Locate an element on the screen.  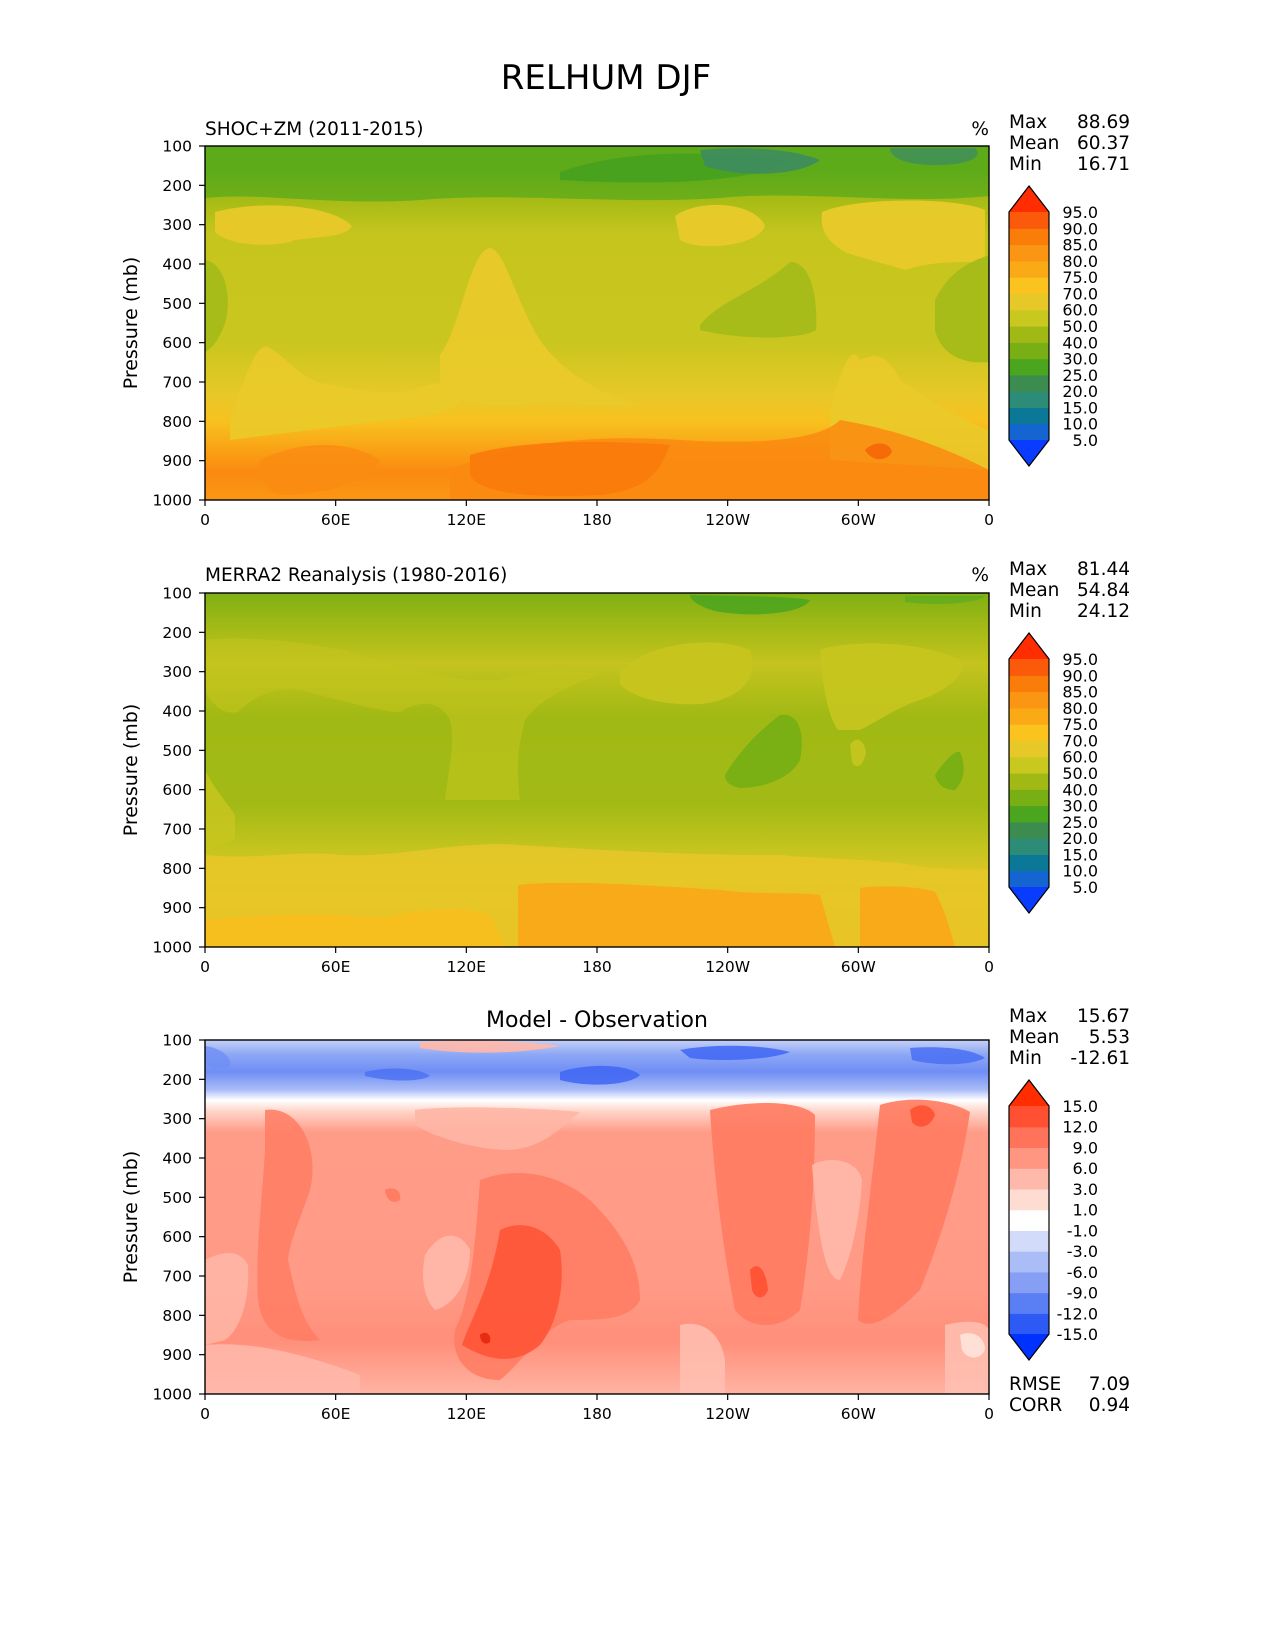
model-colorbar-label: 30.0 is located at coordinates (1080, 359).